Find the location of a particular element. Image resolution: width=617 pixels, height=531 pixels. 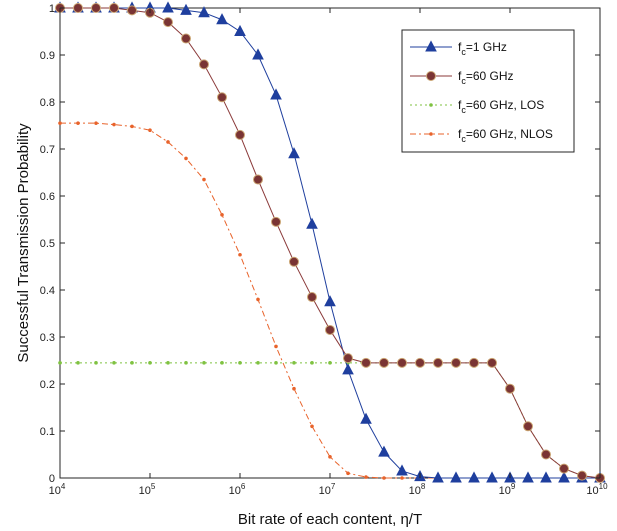

x-tick-label: 10⁷ is located at coordinates (327, 489).